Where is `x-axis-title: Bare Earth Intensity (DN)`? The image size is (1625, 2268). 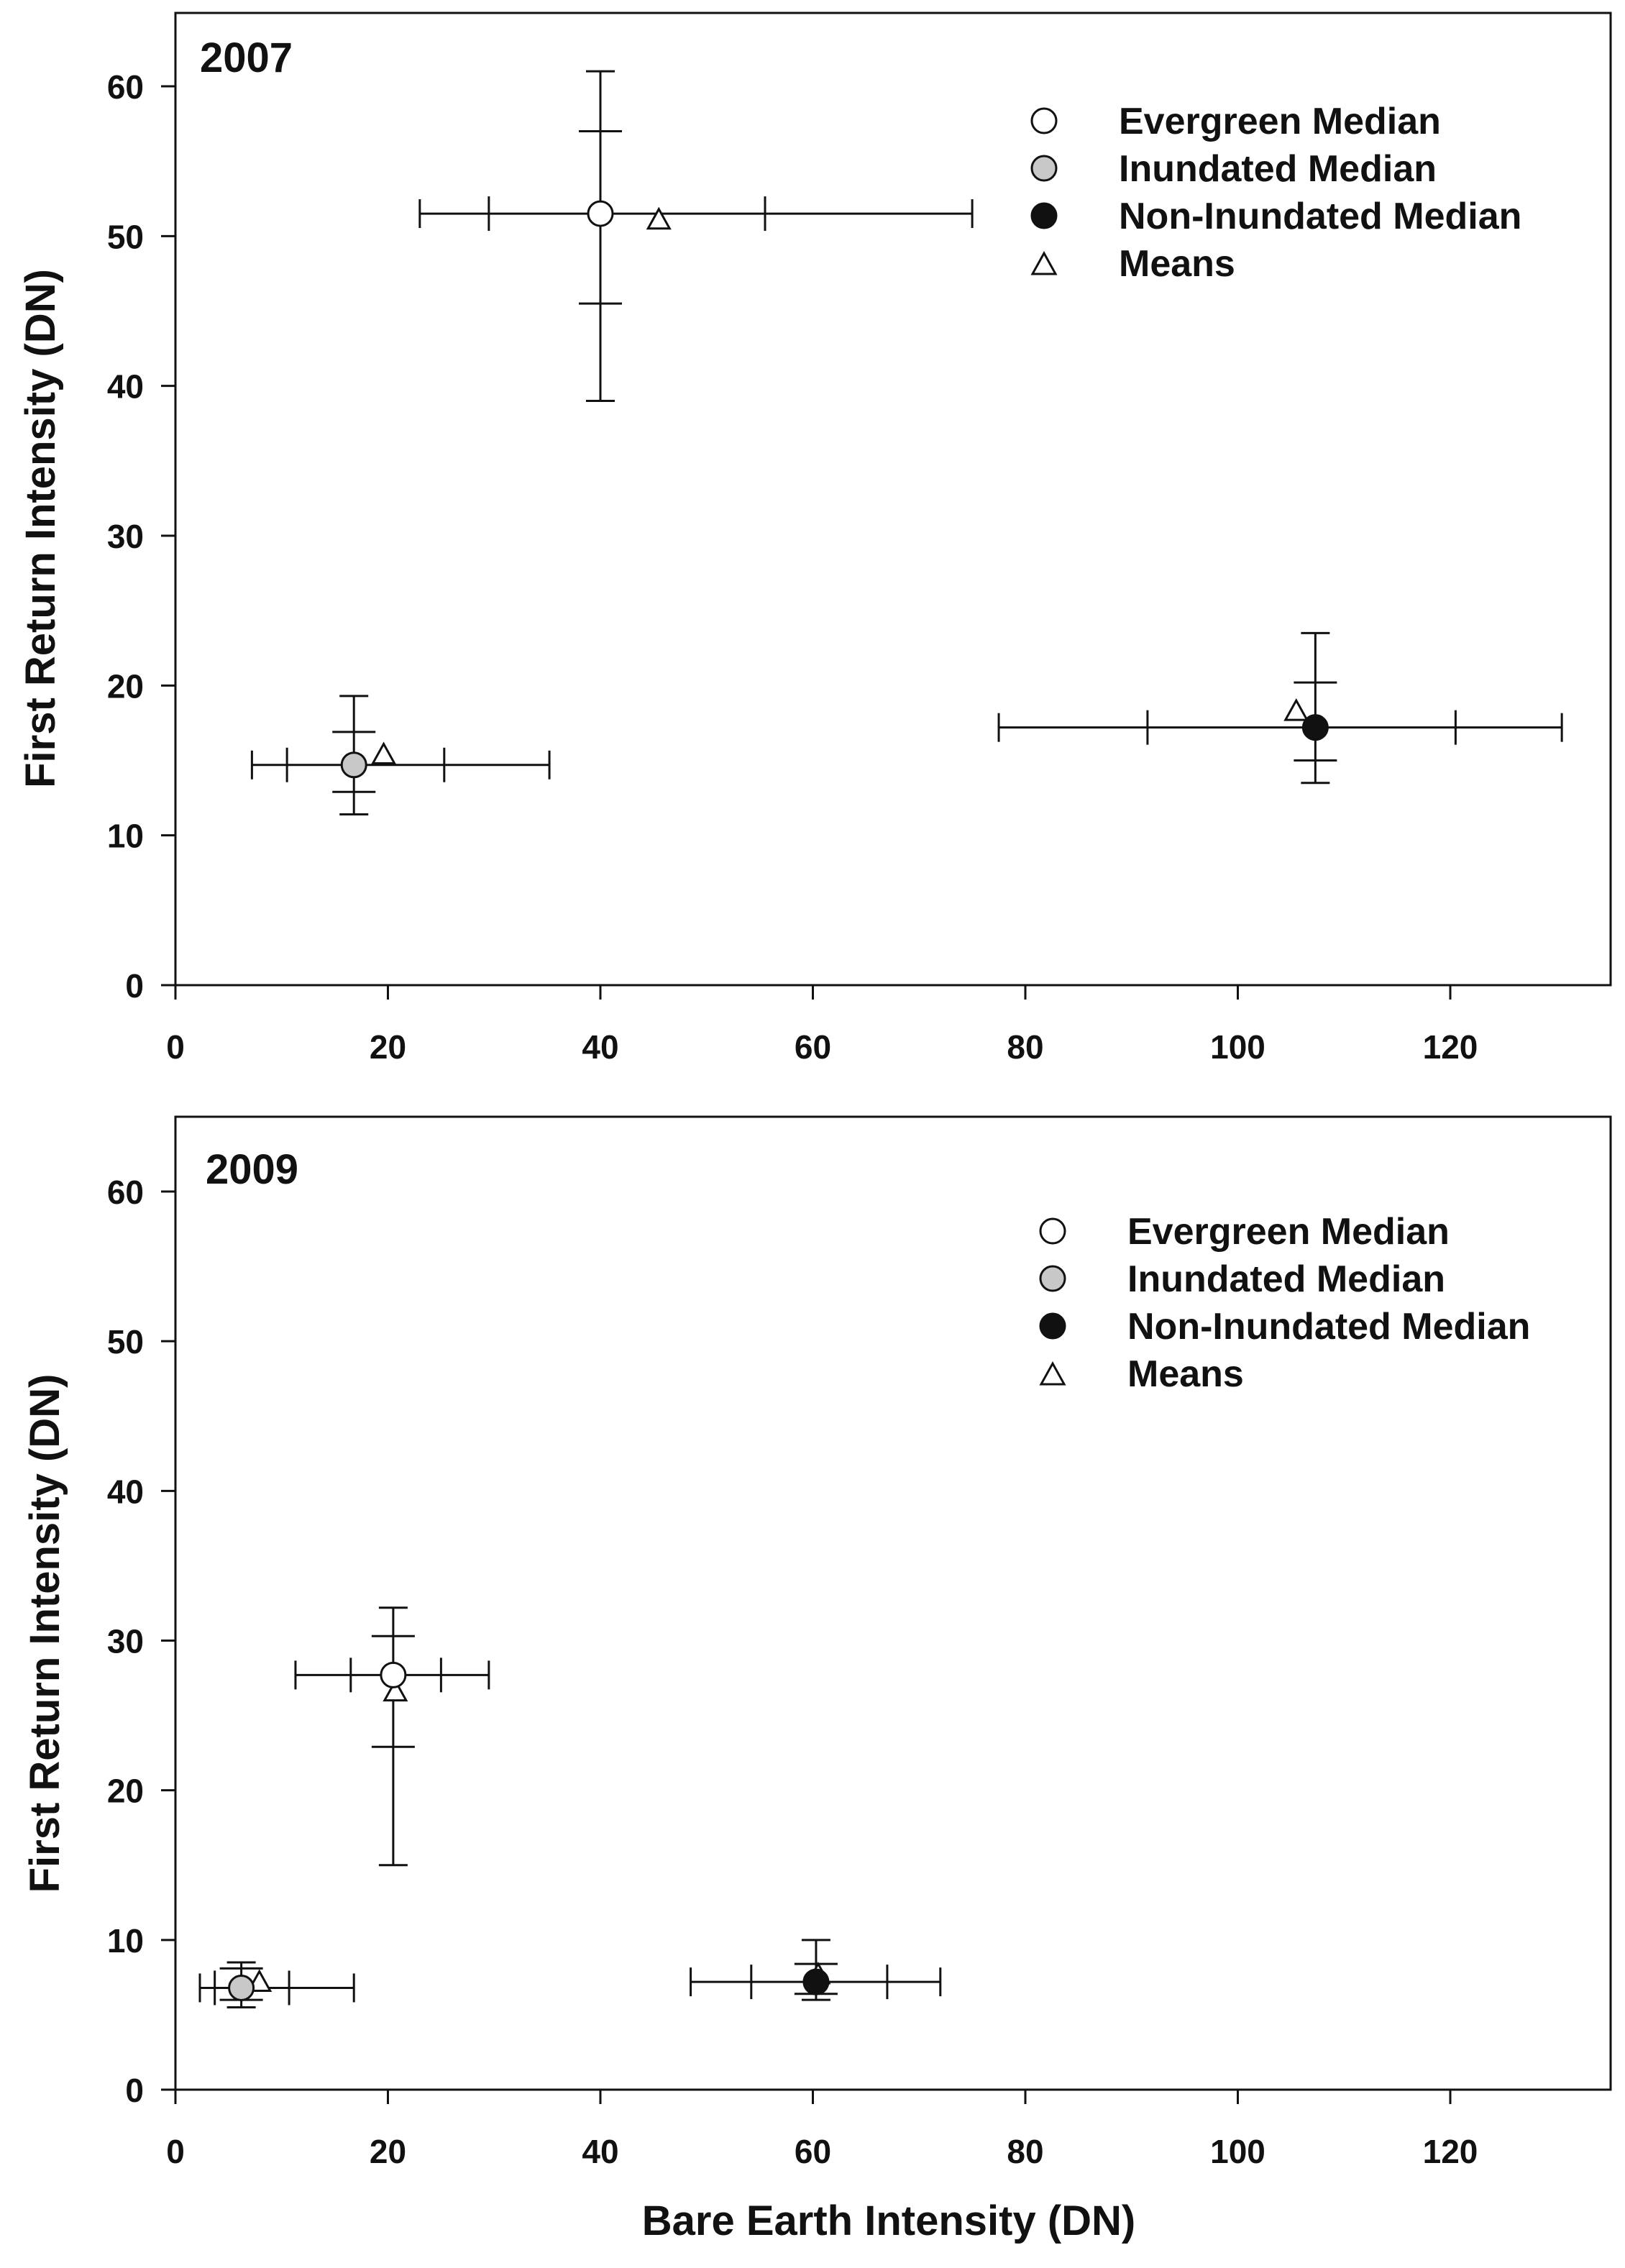
x-axis-title: Bare Earth Intensity (DN) is located at coordinates (888, 2221).